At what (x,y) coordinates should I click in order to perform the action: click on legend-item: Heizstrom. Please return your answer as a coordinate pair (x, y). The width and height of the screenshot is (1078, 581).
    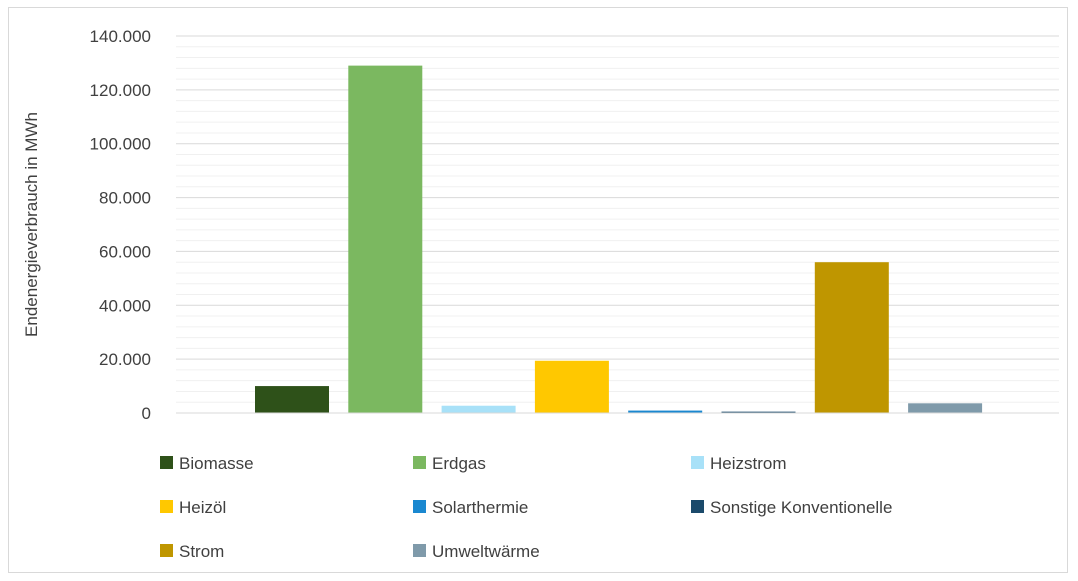
    Looking at the image, I should click on (739, 463).